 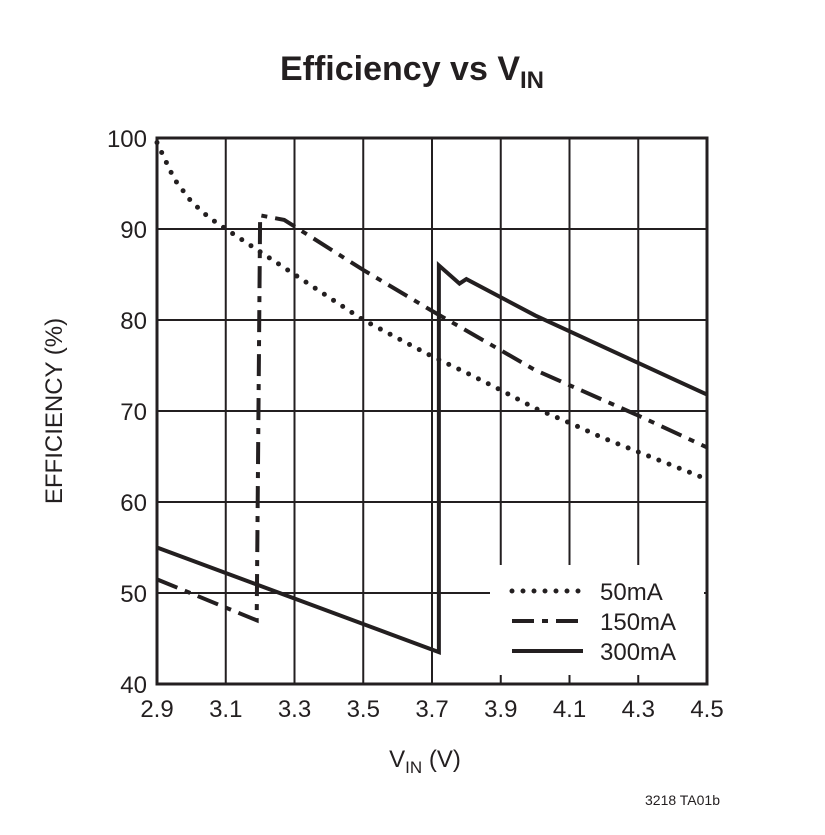 What do you see at coordinates (425, 761) in the screenshot?
I see `x-axis-label: VIN (V)` at bounding box center [425, 761].